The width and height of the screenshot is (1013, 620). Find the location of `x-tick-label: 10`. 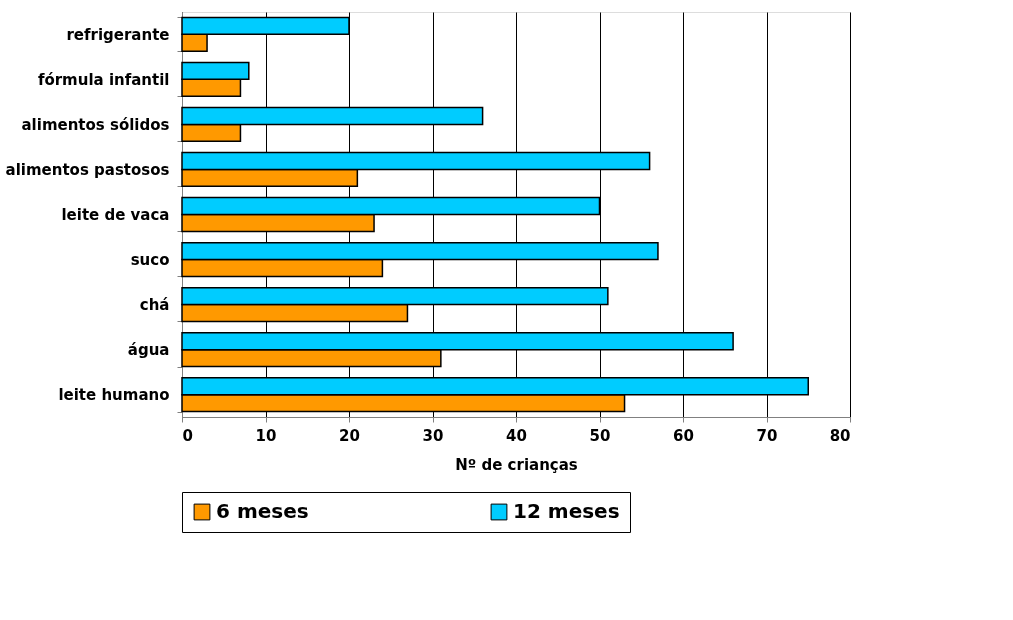

x-tick-label: 10 is located at coordinates (266, 435).